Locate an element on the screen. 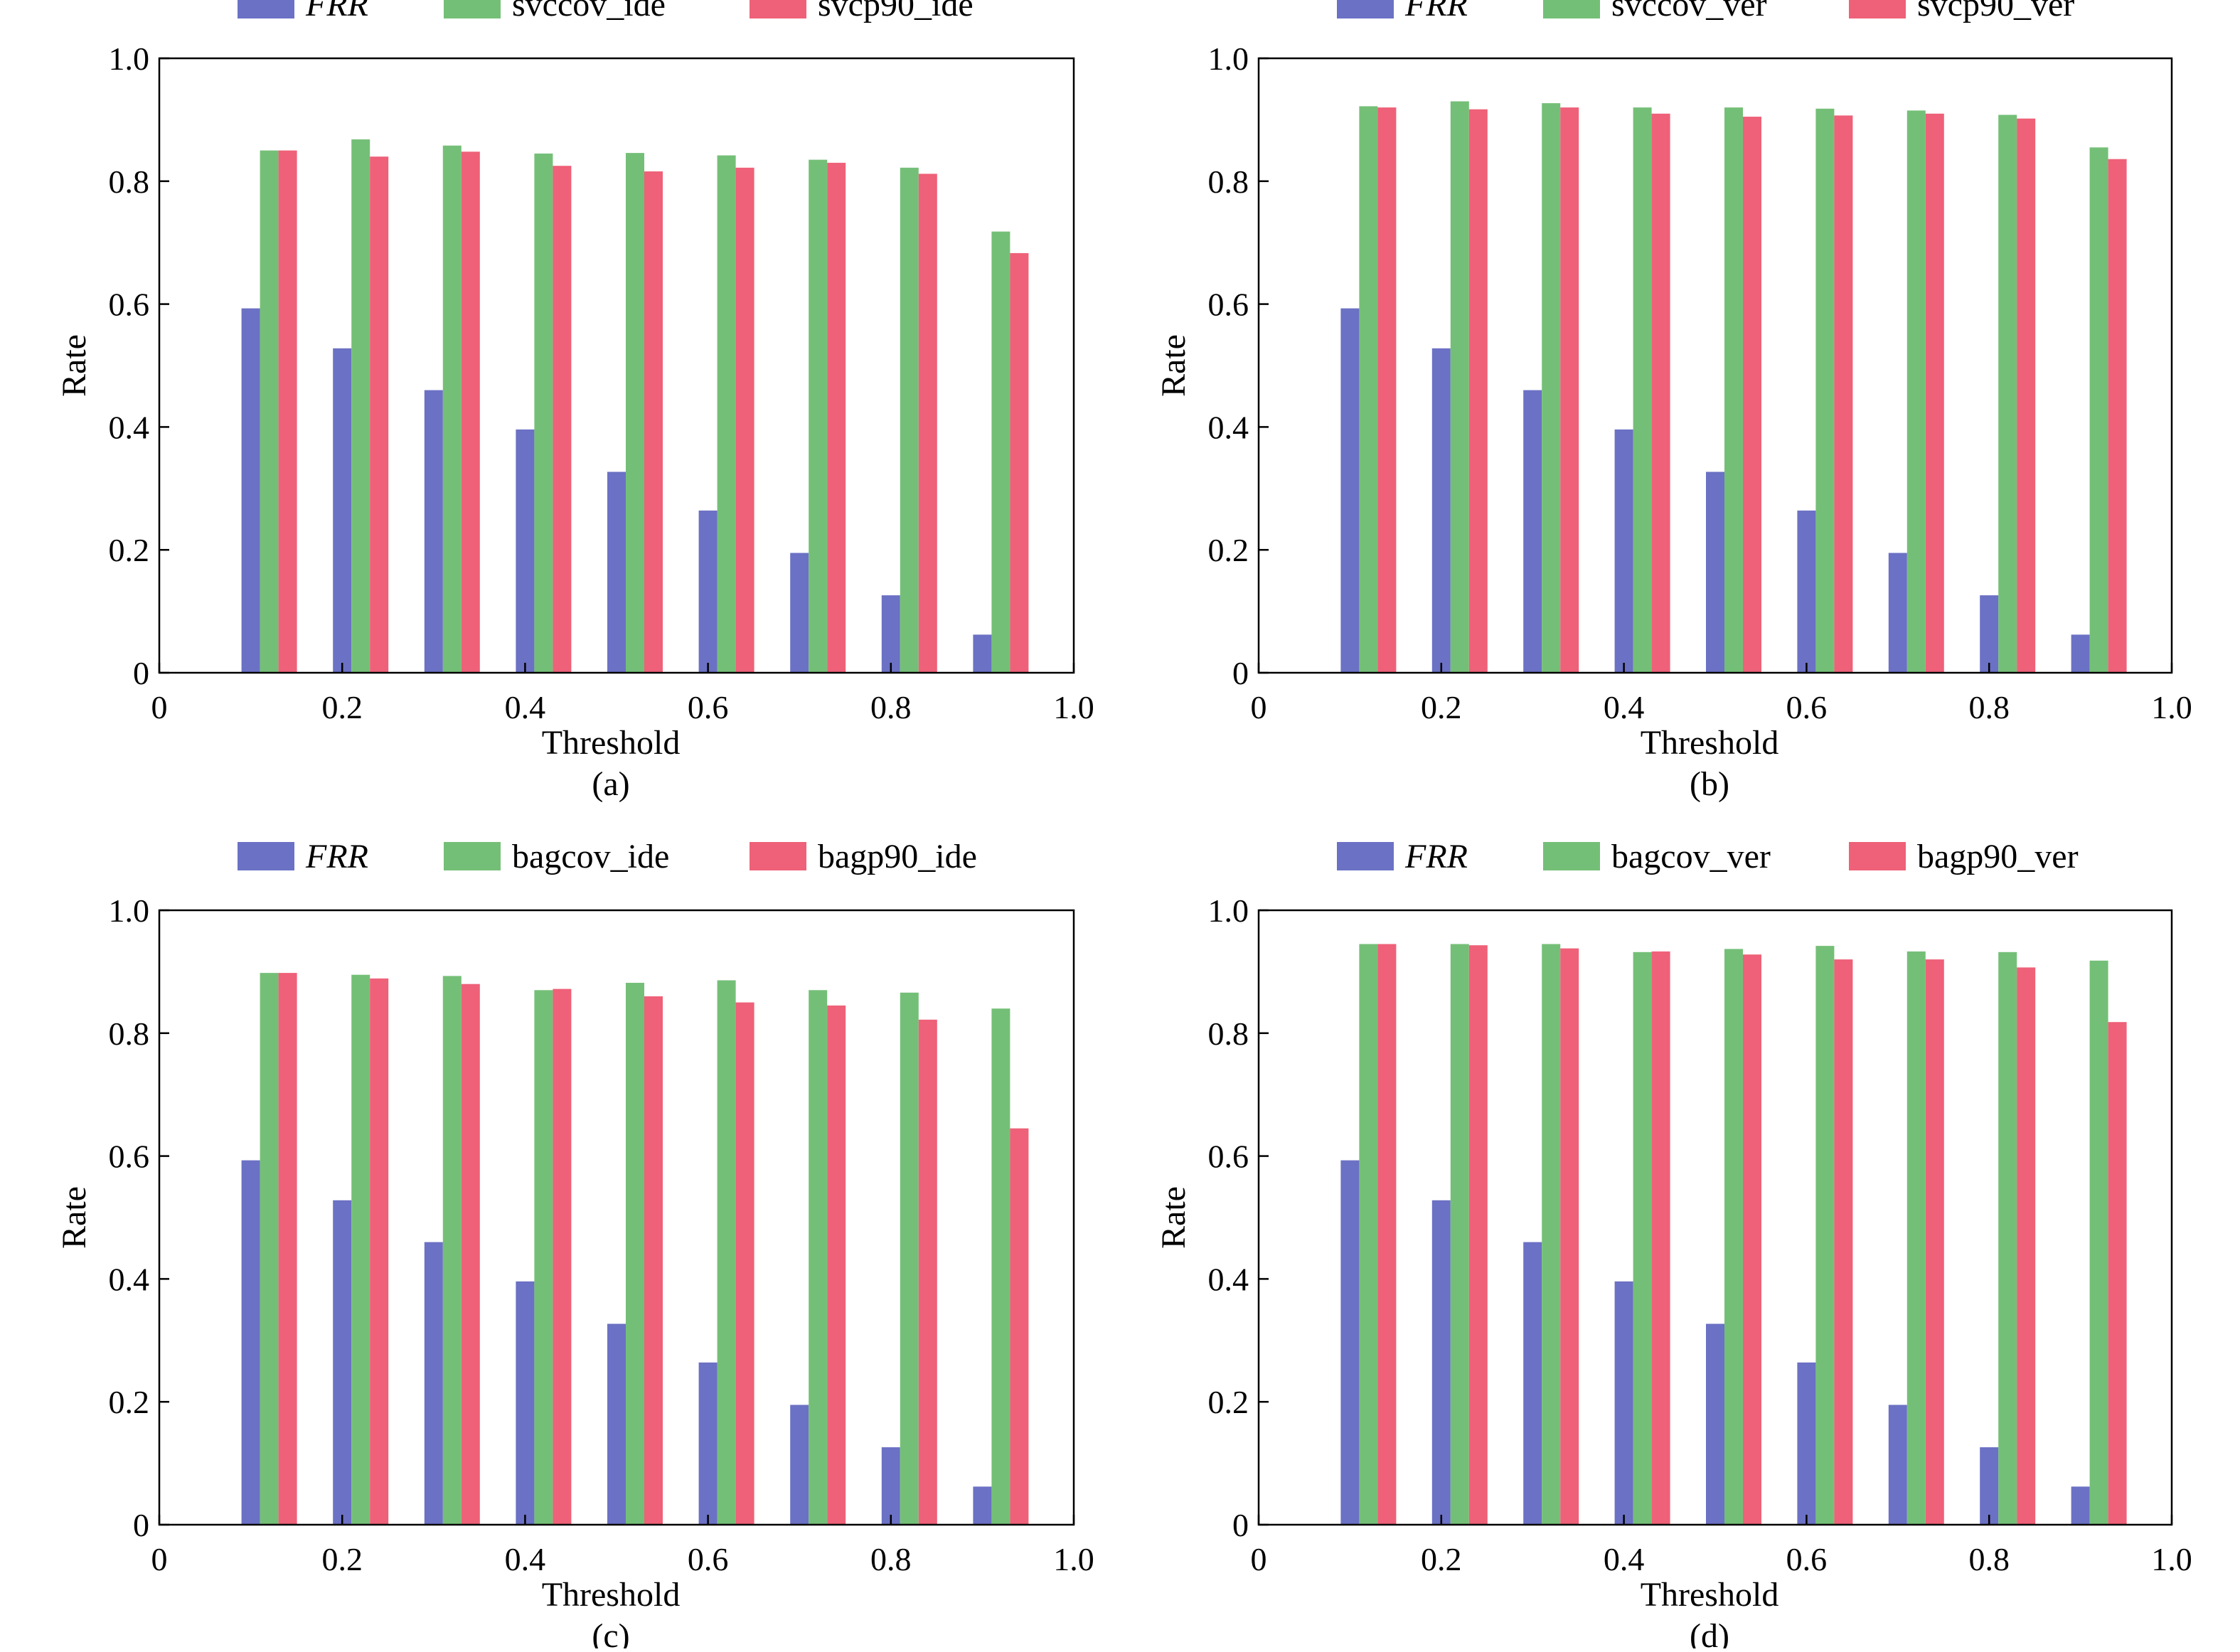  x-tick-label: 0.4 is located at coordinates (525, 1559).